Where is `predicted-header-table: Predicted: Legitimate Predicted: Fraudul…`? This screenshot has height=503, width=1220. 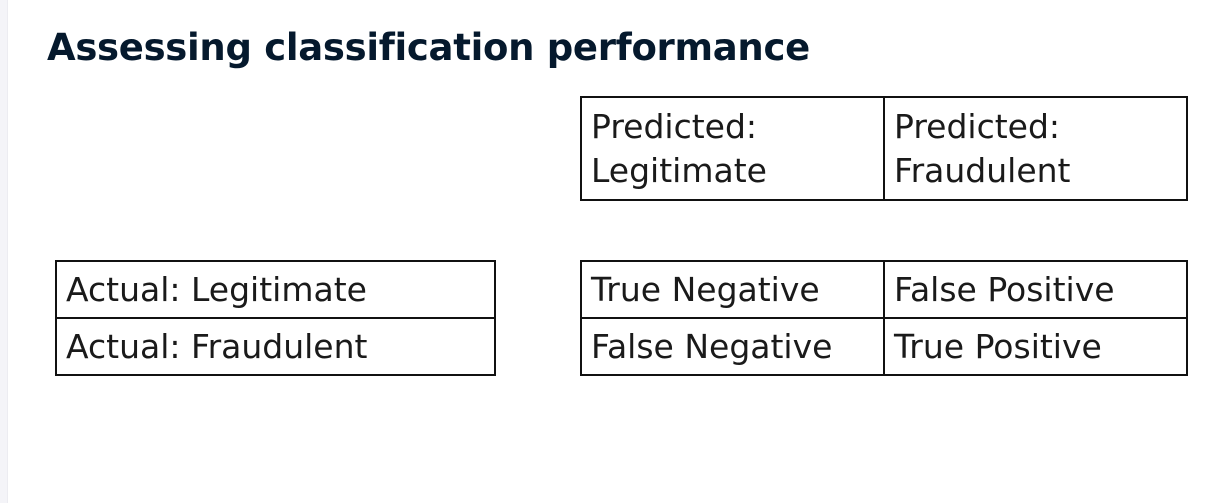
predicted-header-table: Predicted: Legitimate Predicted: Fraudul… is located at coordinates (884, 148).